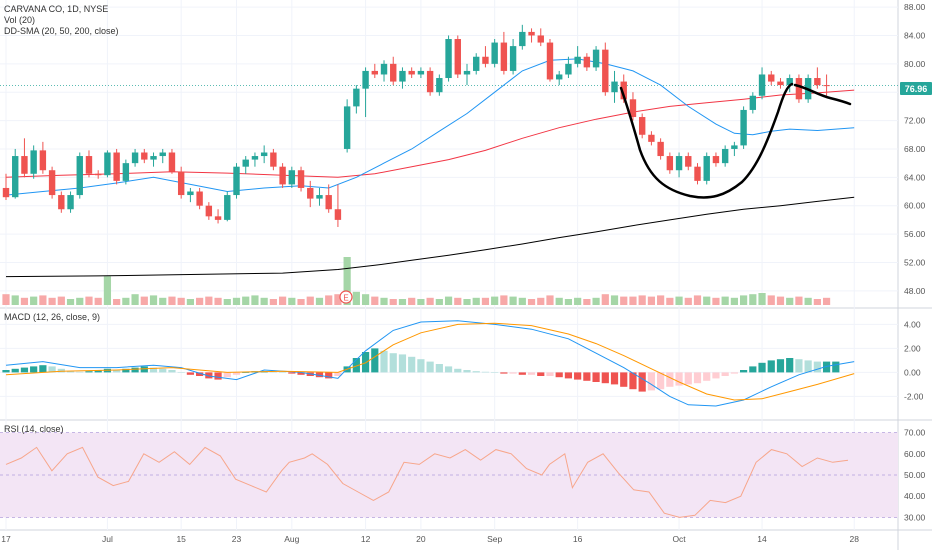 This screenshot has width=932, height=555. Describe the element at coordinates (346, 297) in the screenshot. I see `earnings-marker-icon` at that location.